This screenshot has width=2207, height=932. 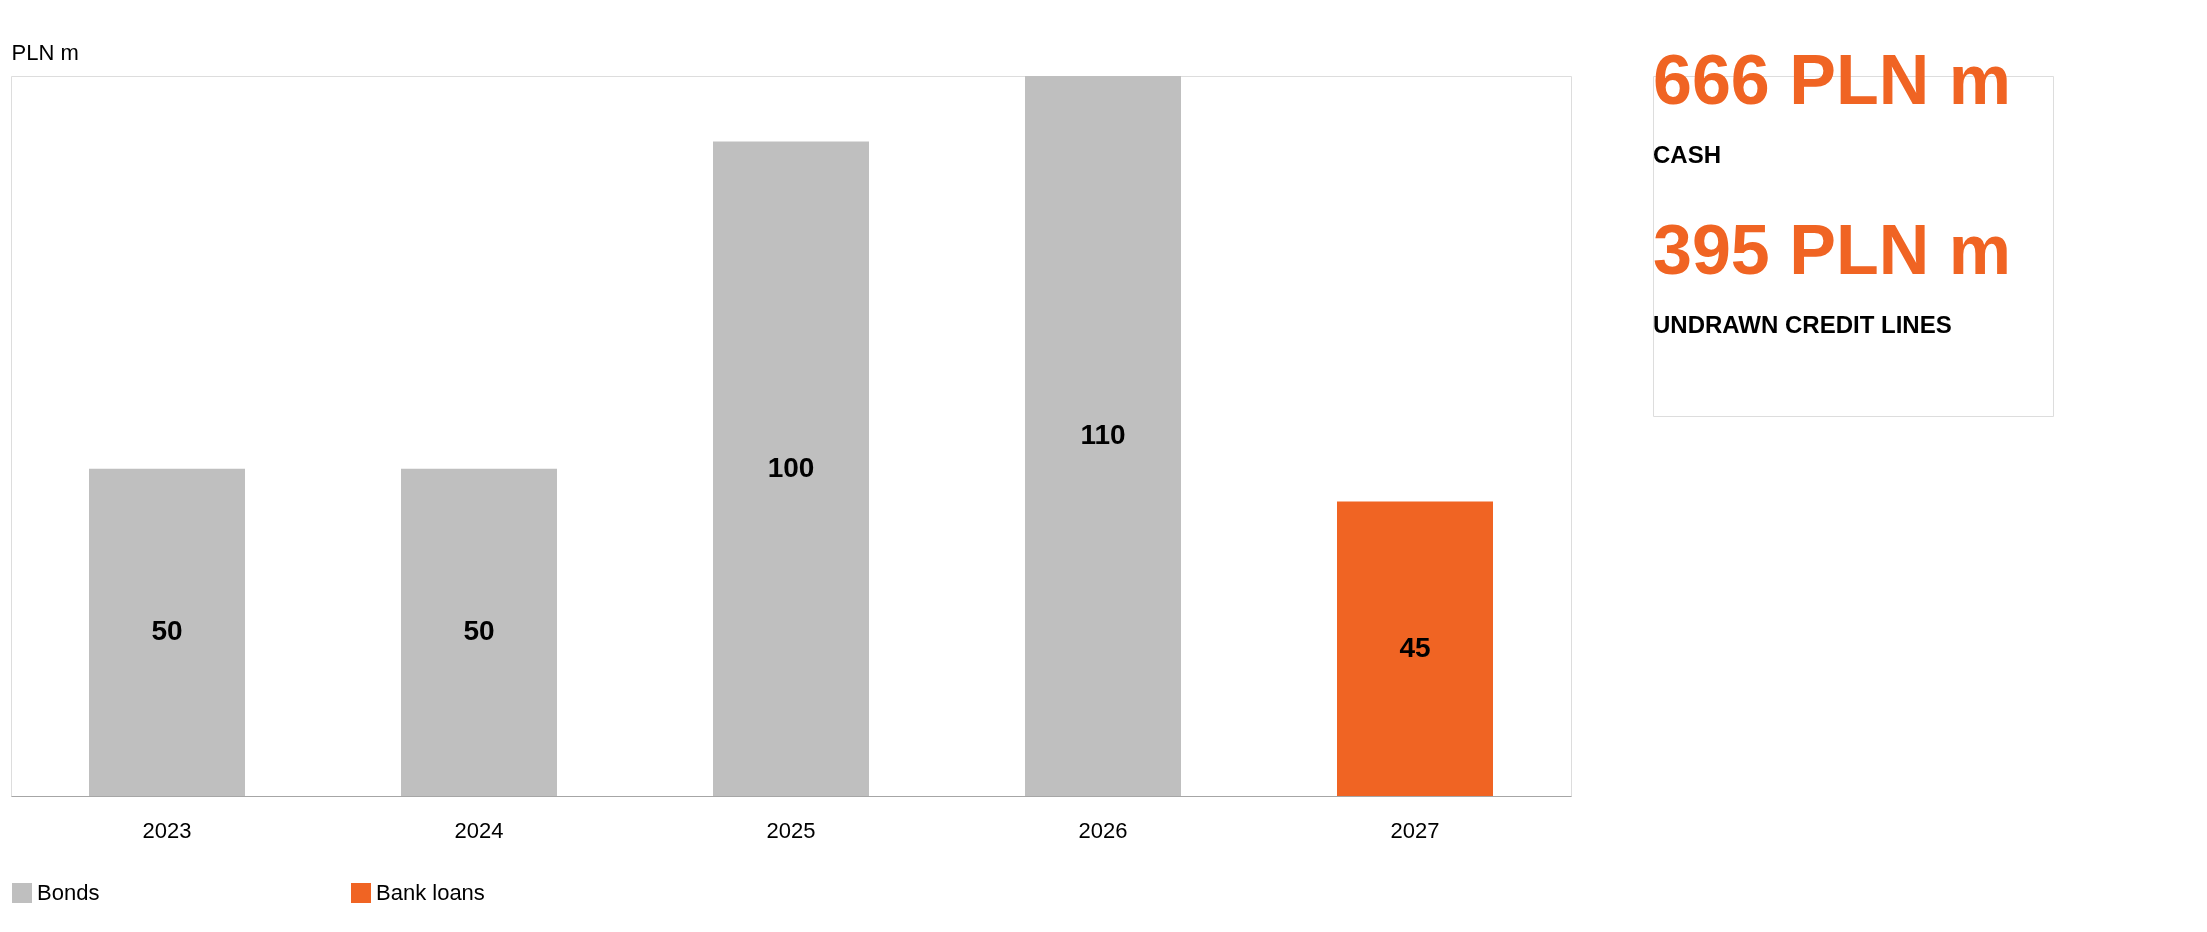 I want to click on data-label: 110, so click(x=1103, y=434).